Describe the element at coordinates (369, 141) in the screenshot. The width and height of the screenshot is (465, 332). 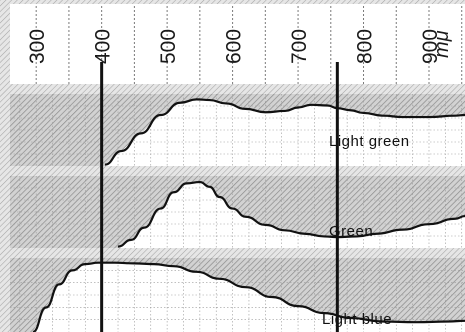
I see `series-label: Light green` at that location.